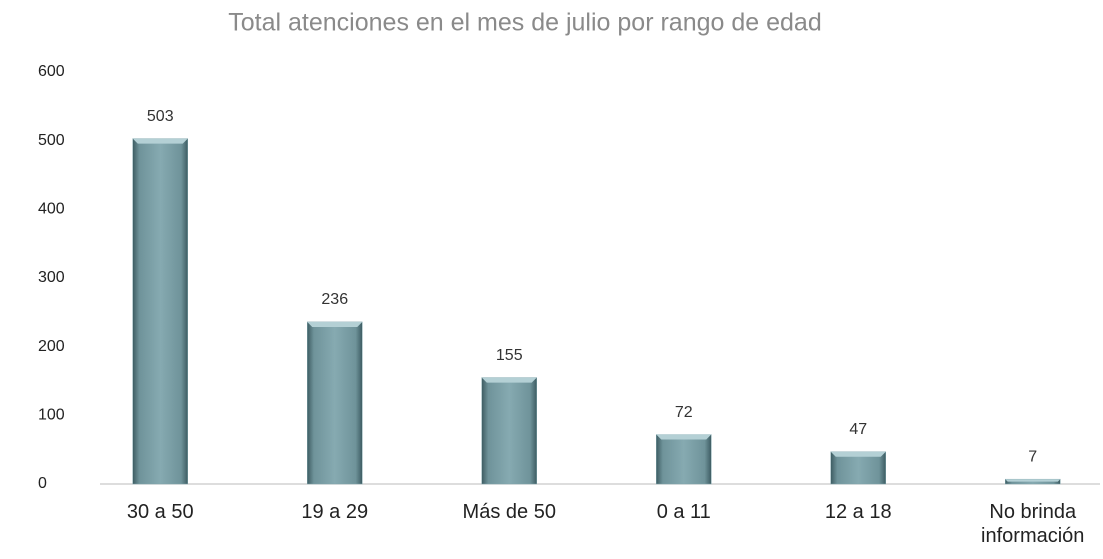 The width and height of the screenshot is (1103, 559). What do you see at coordinates (335, 512) in the screenshot?
I see `x-tick-label: 19 a 29` at bounding box center [335, 512].